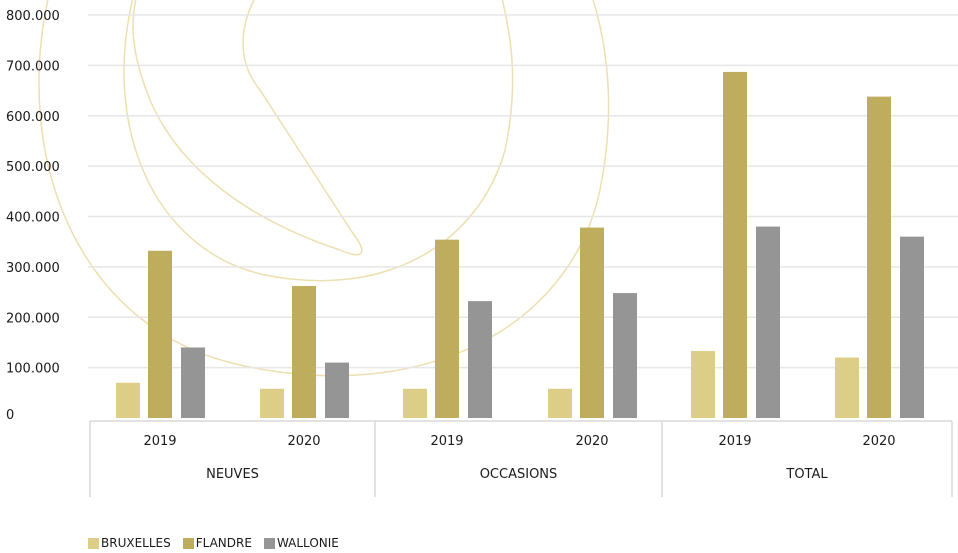 The image size is (958, 553). I want to click on legend-item: WALLONIE, so click(301, 543).